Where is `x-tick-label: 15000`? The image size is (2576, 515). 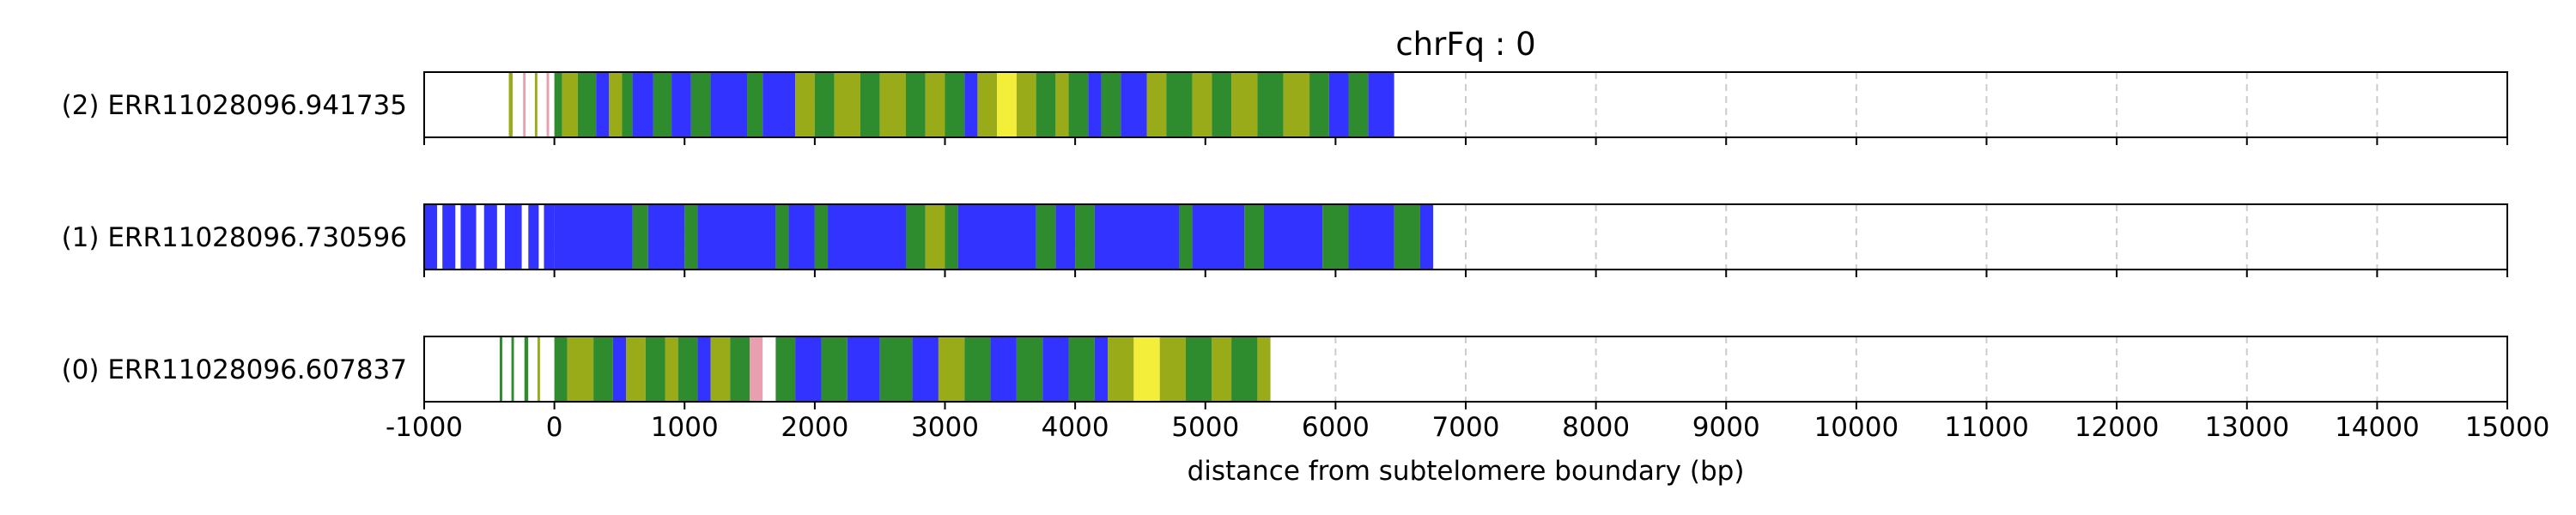
x-tick-label: 15000 is located at coordinates (2507, 427).